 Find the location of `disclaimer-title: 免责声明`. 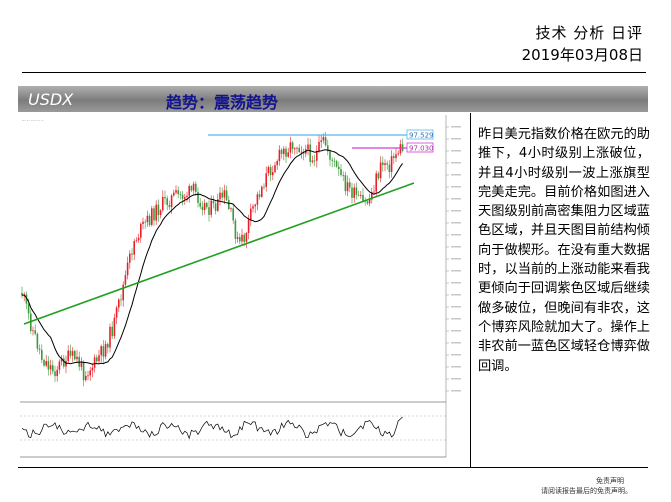

disclaimer-title: 免责声明 is located at coordinates (610, 481).